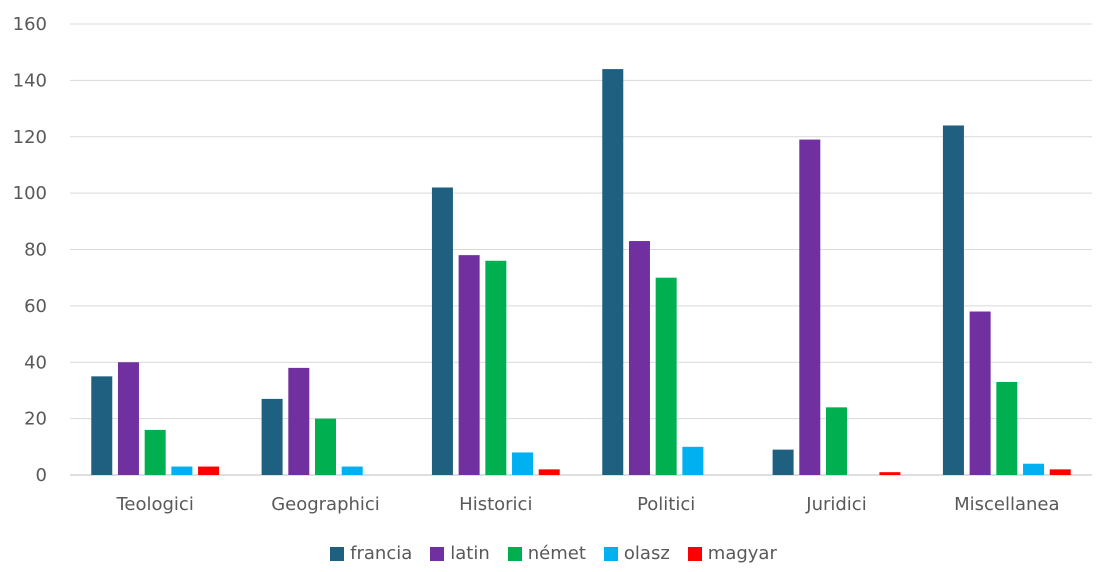 This screenshot has width=1107, height=572. I want to click on legend-label: olasz, so click(646, 553).